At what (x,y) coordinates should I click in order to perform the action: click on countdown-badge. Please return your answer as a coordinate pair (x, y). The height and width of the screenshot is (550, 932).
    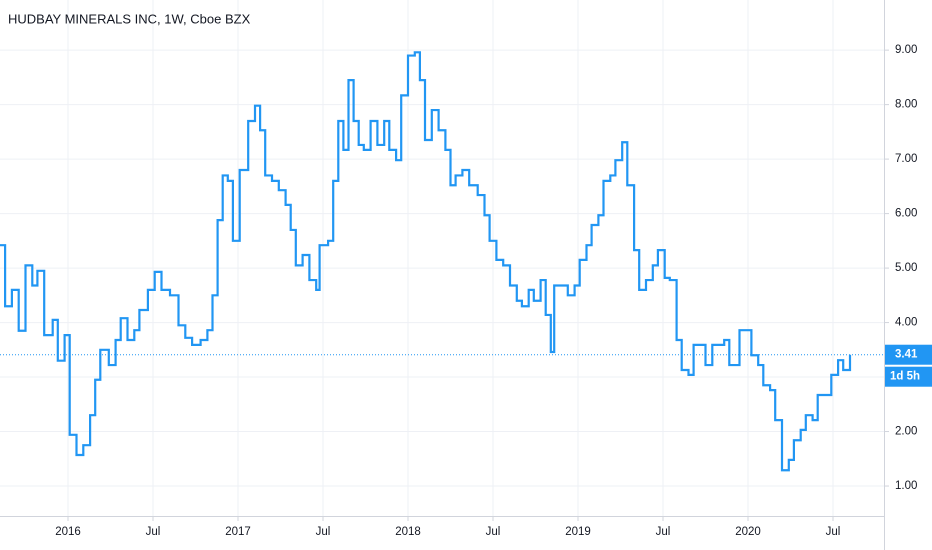
    Looking at the image, I should click on (908, 376).